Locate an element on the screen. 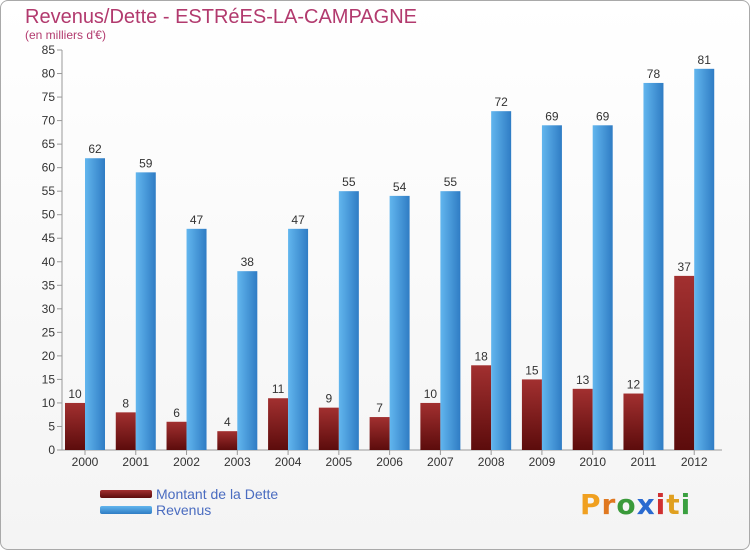 The height and width of the screenshot is (550, 750). data-label-debt: 8 is located at coordinates (125, 403).